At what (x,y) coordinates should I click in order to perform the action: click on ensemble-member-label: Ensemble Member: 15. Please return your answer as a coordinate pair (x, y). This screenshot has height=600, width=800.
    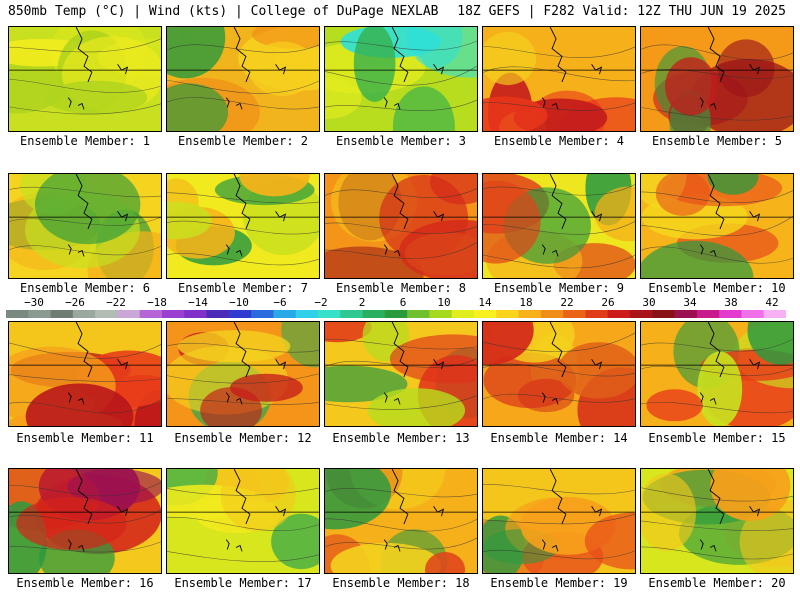
    Looking at the image, I should click on (717, 438).